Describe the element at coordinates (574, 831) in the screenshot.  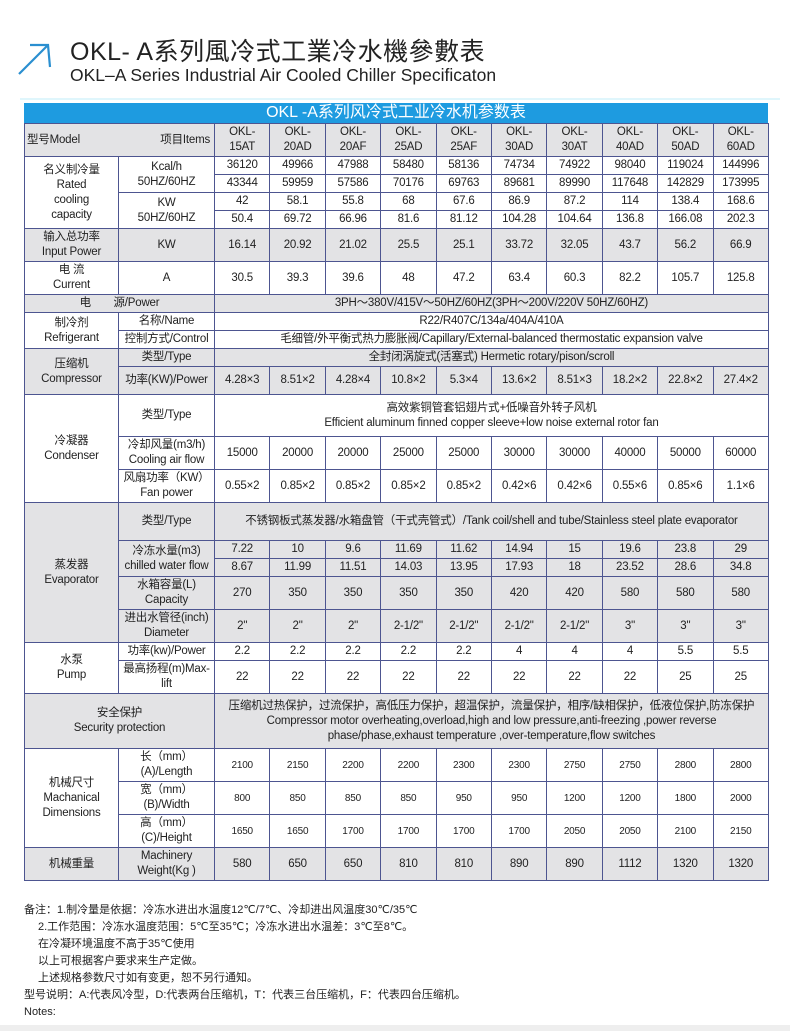
I see `dims-height-value: 2050` at that location.